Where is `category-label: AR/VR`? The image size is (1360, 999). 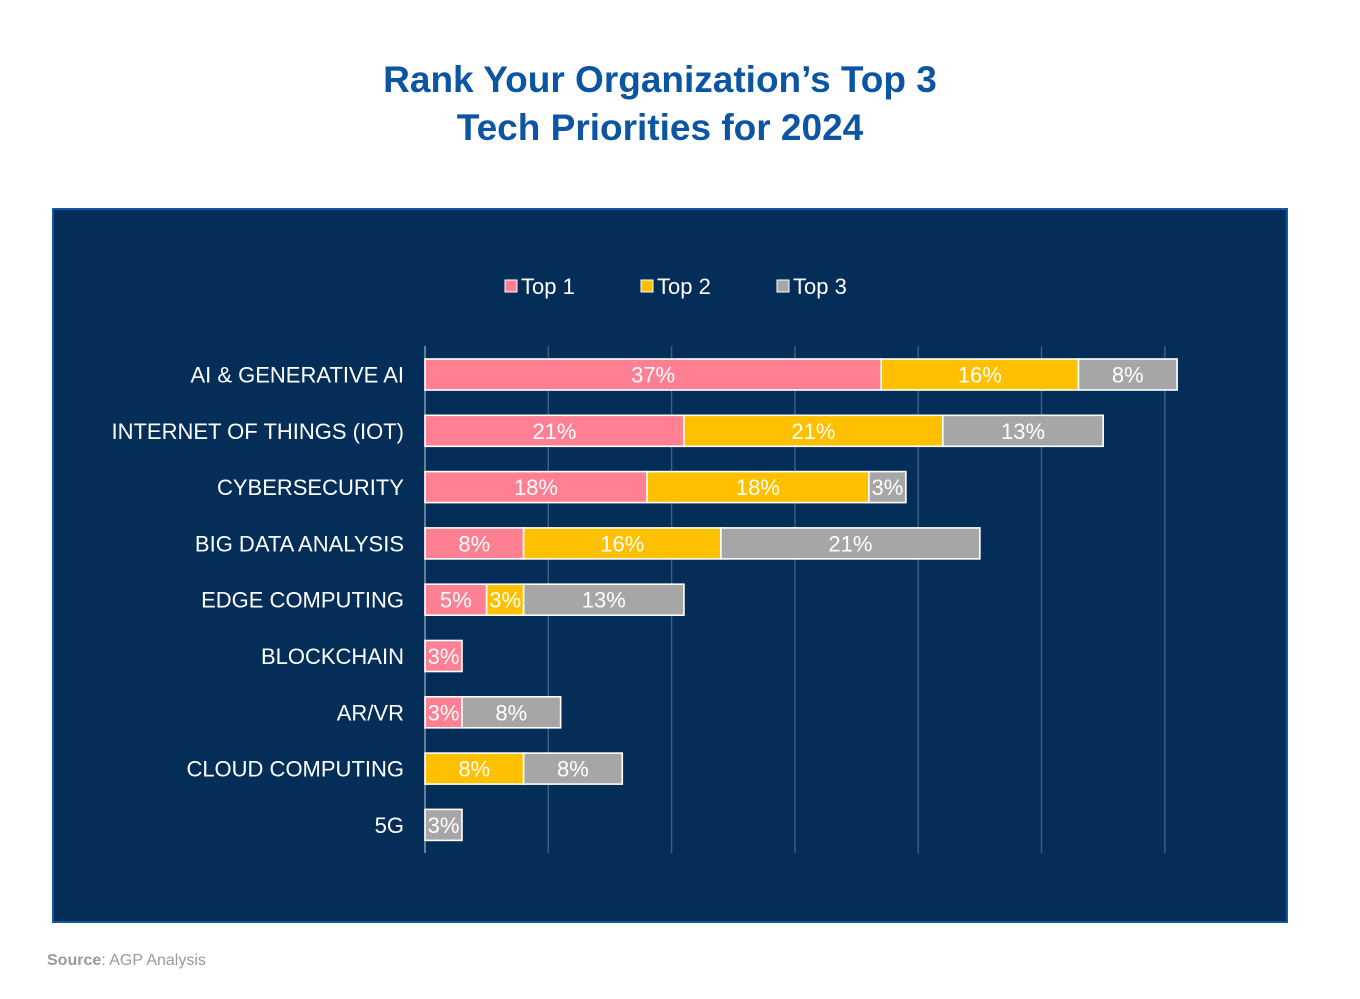
category-label: AR/VR is located at coordinates (370, 712).